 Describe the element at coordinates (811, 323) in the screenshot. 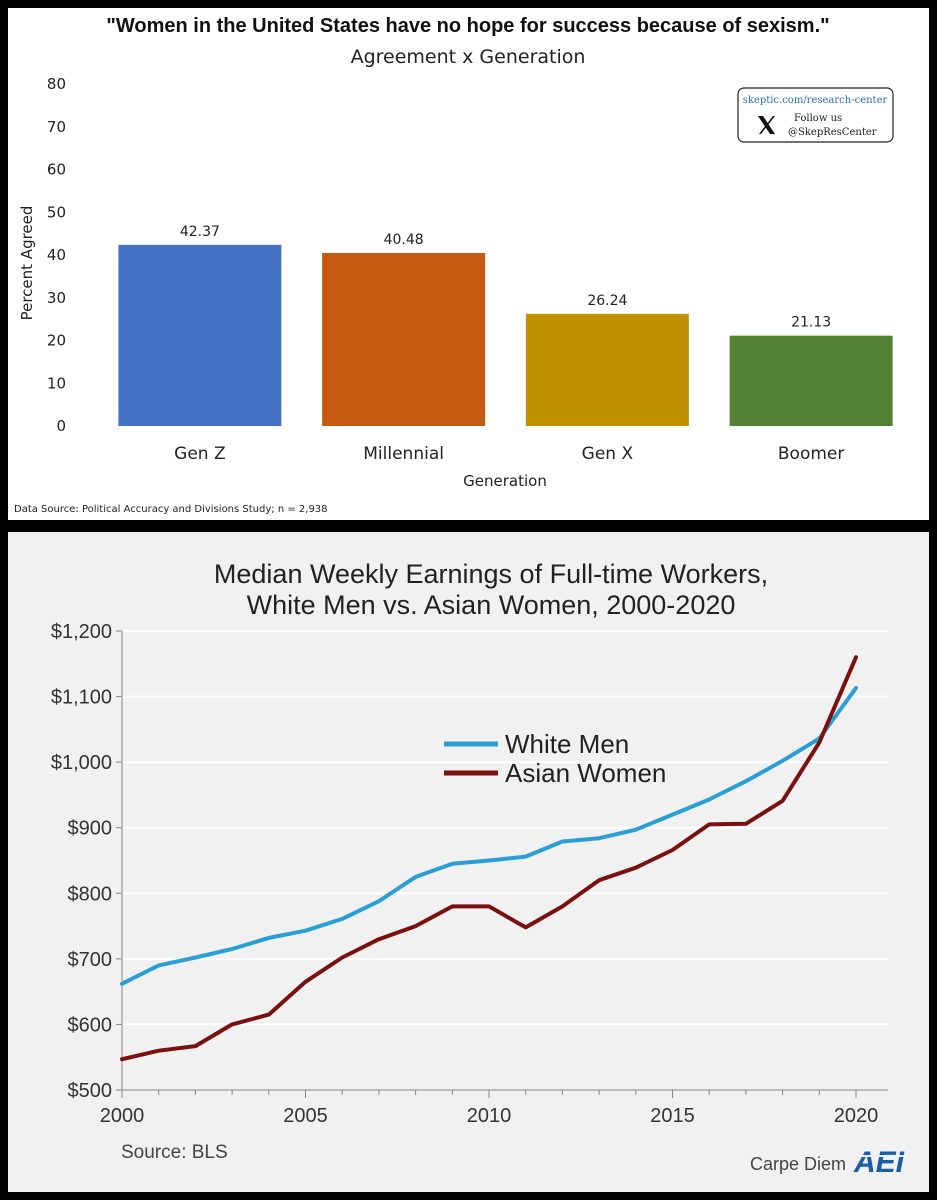

I see `data-label: 21.13` at that location.